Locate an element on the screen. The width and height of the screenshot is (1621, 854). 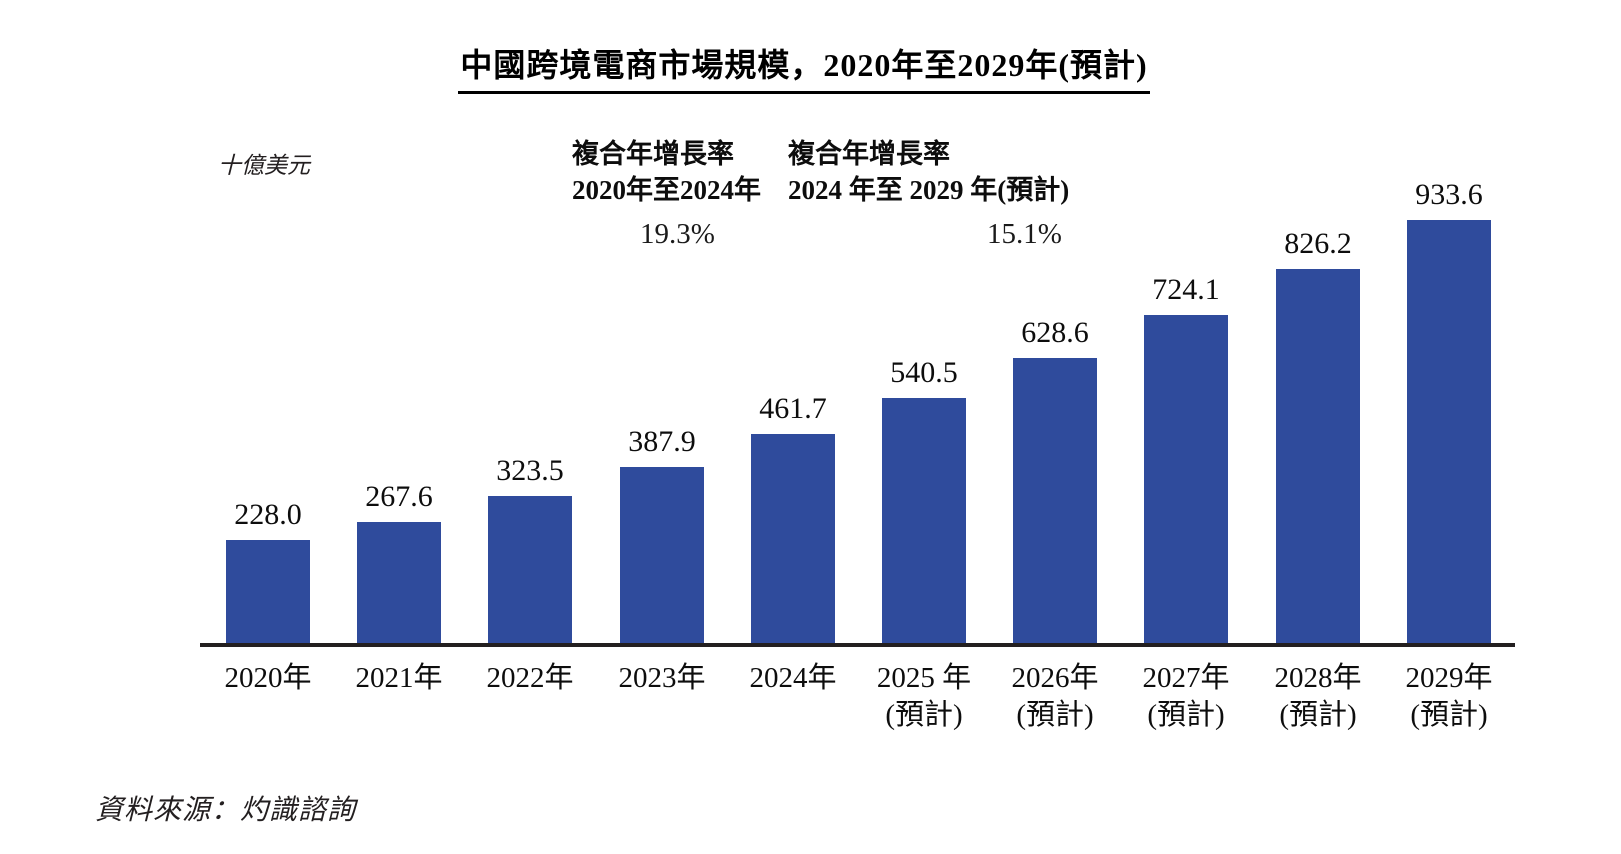
chart-title: 中國跨境電商市場規模，2020年至2029年(預計) is located at coordinates (804, 67).